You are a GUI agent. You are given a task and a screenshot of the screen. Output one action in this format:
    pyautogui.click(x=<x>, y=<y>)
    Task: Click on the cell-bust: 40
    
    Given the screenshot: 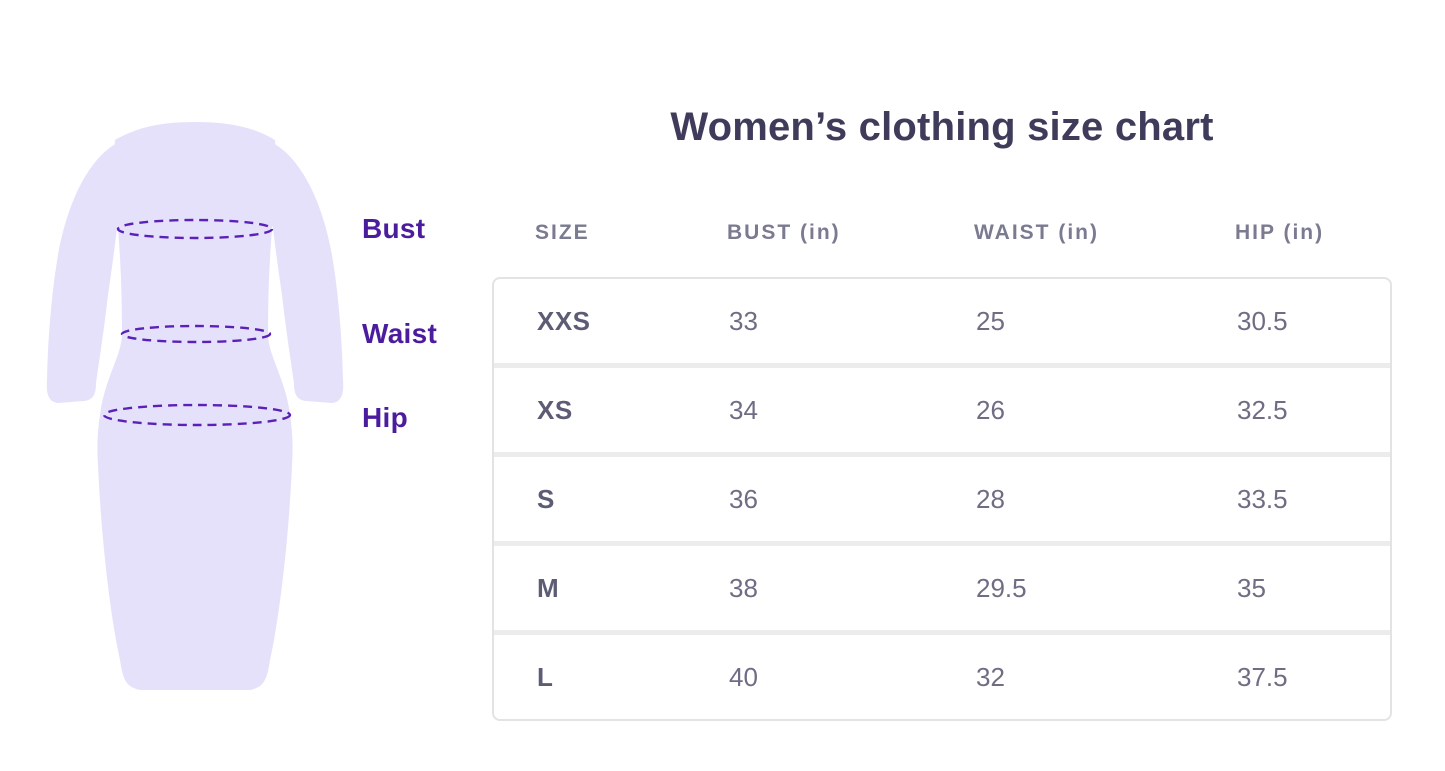 What is the action you would take?
    pyautogui.click(x=743, y=676)
    